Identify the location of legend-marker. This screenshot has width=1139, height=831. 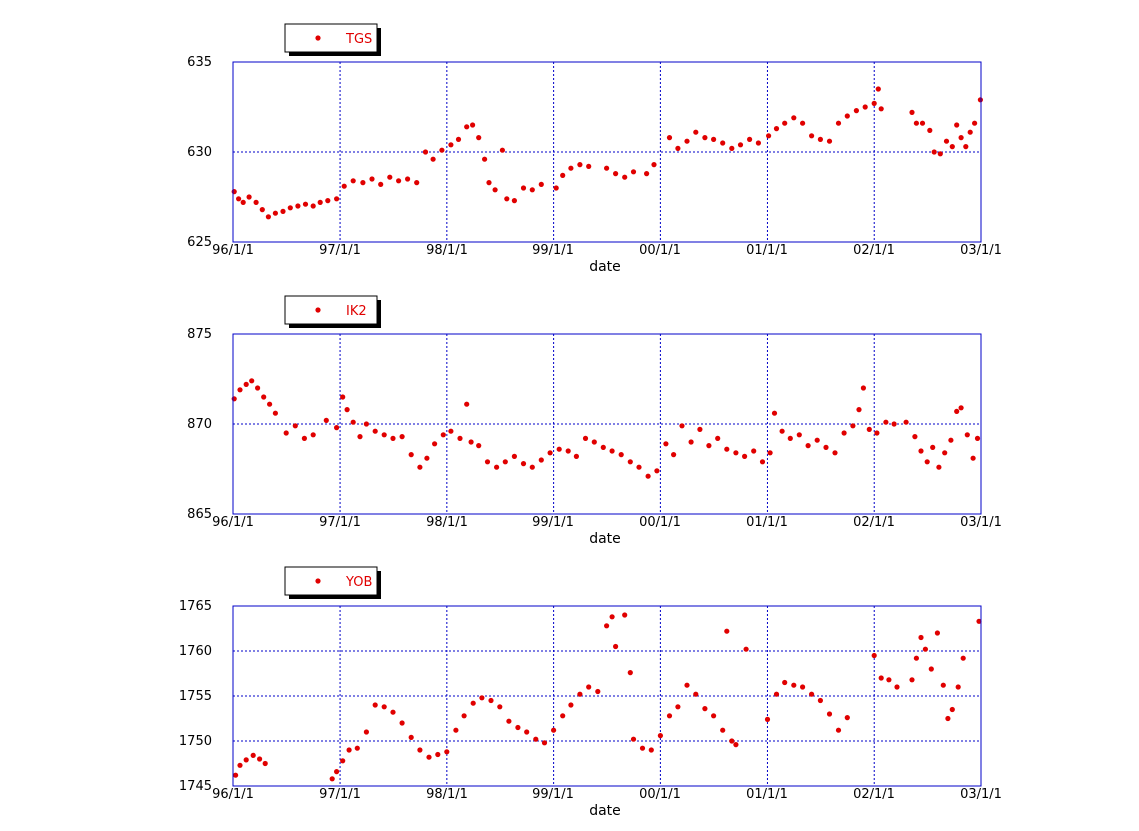
(318, 581).